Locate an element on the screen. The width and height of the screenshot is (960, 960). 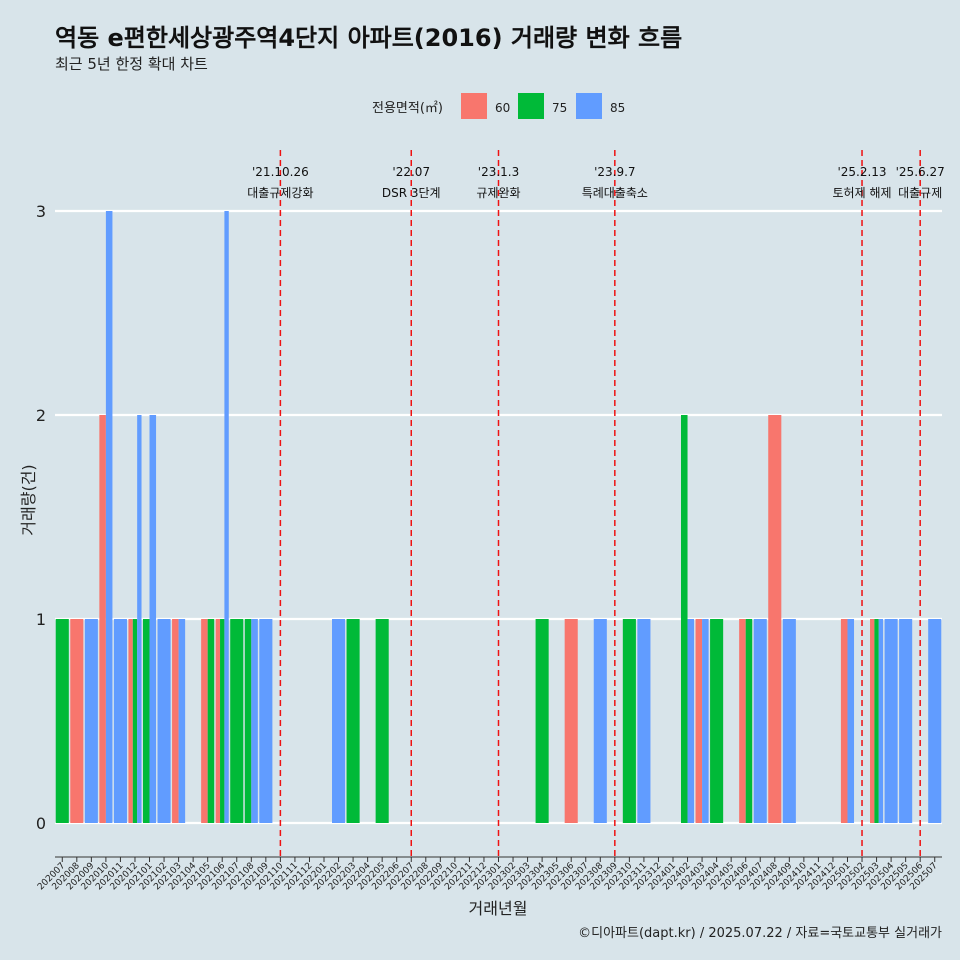
event-label: 대출규제강화 is located at coordinates (280, 193).